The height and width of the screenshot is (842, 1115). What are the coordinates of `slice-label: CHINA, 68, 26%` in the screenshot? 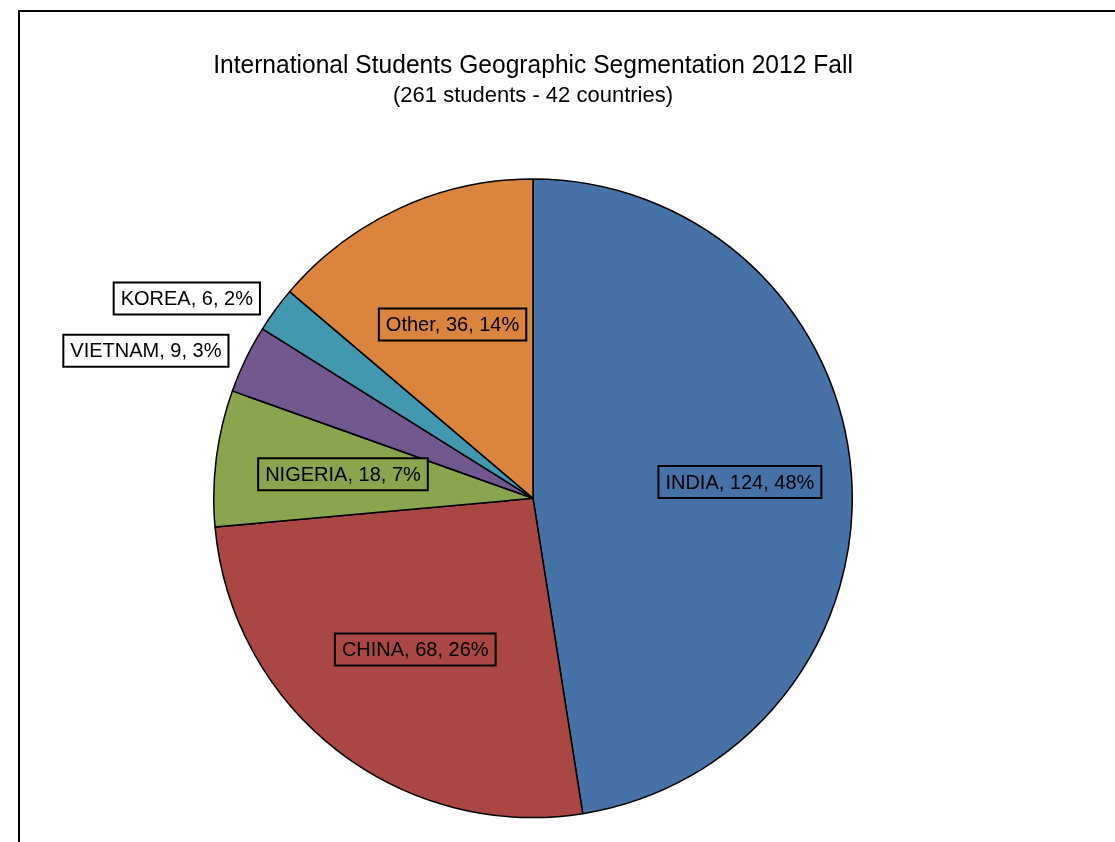 It's located at (415, 648).